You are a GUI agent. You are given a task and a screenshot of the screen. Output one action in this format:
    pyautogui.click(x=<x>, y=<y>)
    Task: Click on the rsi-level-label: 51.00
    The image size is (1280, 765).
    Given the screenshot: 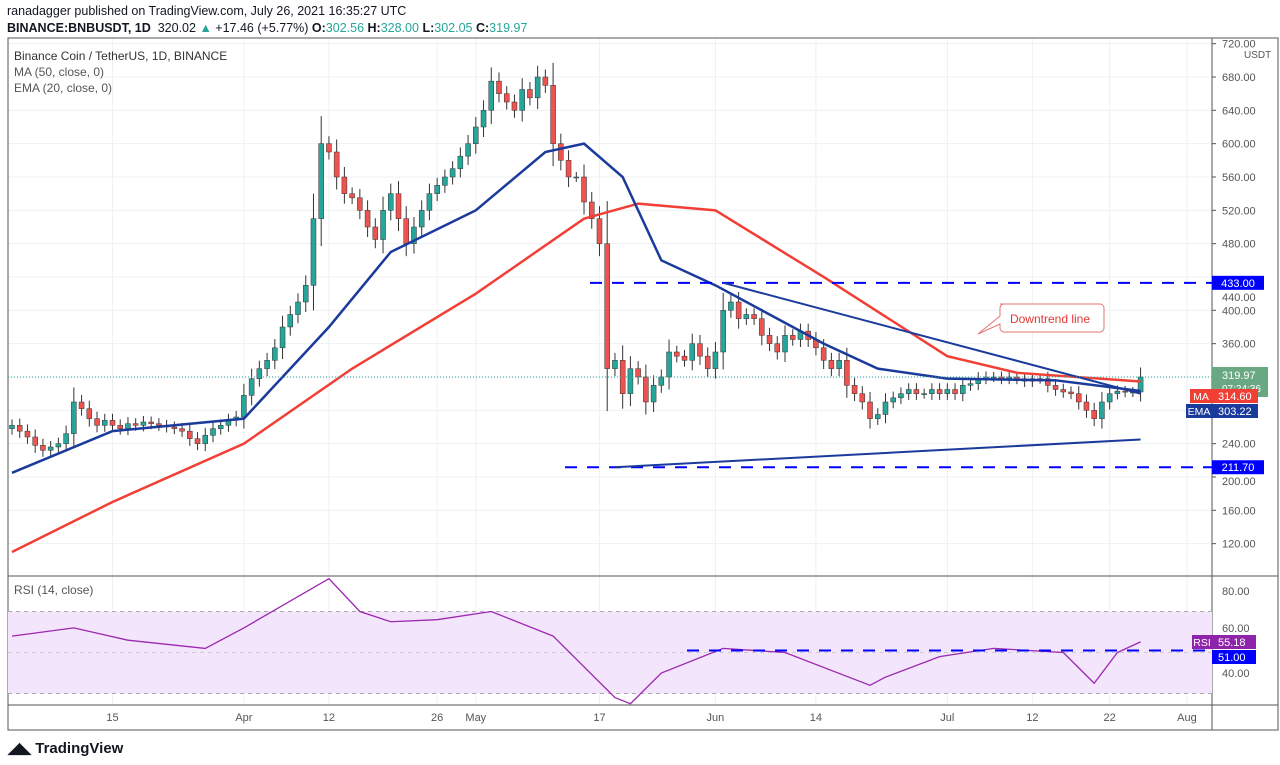 What is the action you would take?
    pyautogui.click(x=1232, y=658)
    